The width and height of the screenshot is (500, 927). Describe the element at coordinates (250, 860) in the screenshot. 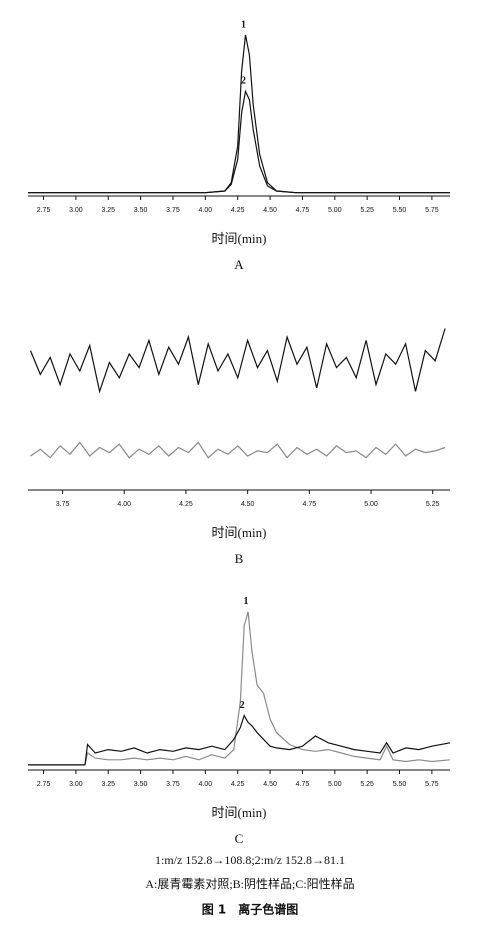

I see `caption: 1:m/z 152.8→108.8;2:m/z 152.8→81.1` at that location.